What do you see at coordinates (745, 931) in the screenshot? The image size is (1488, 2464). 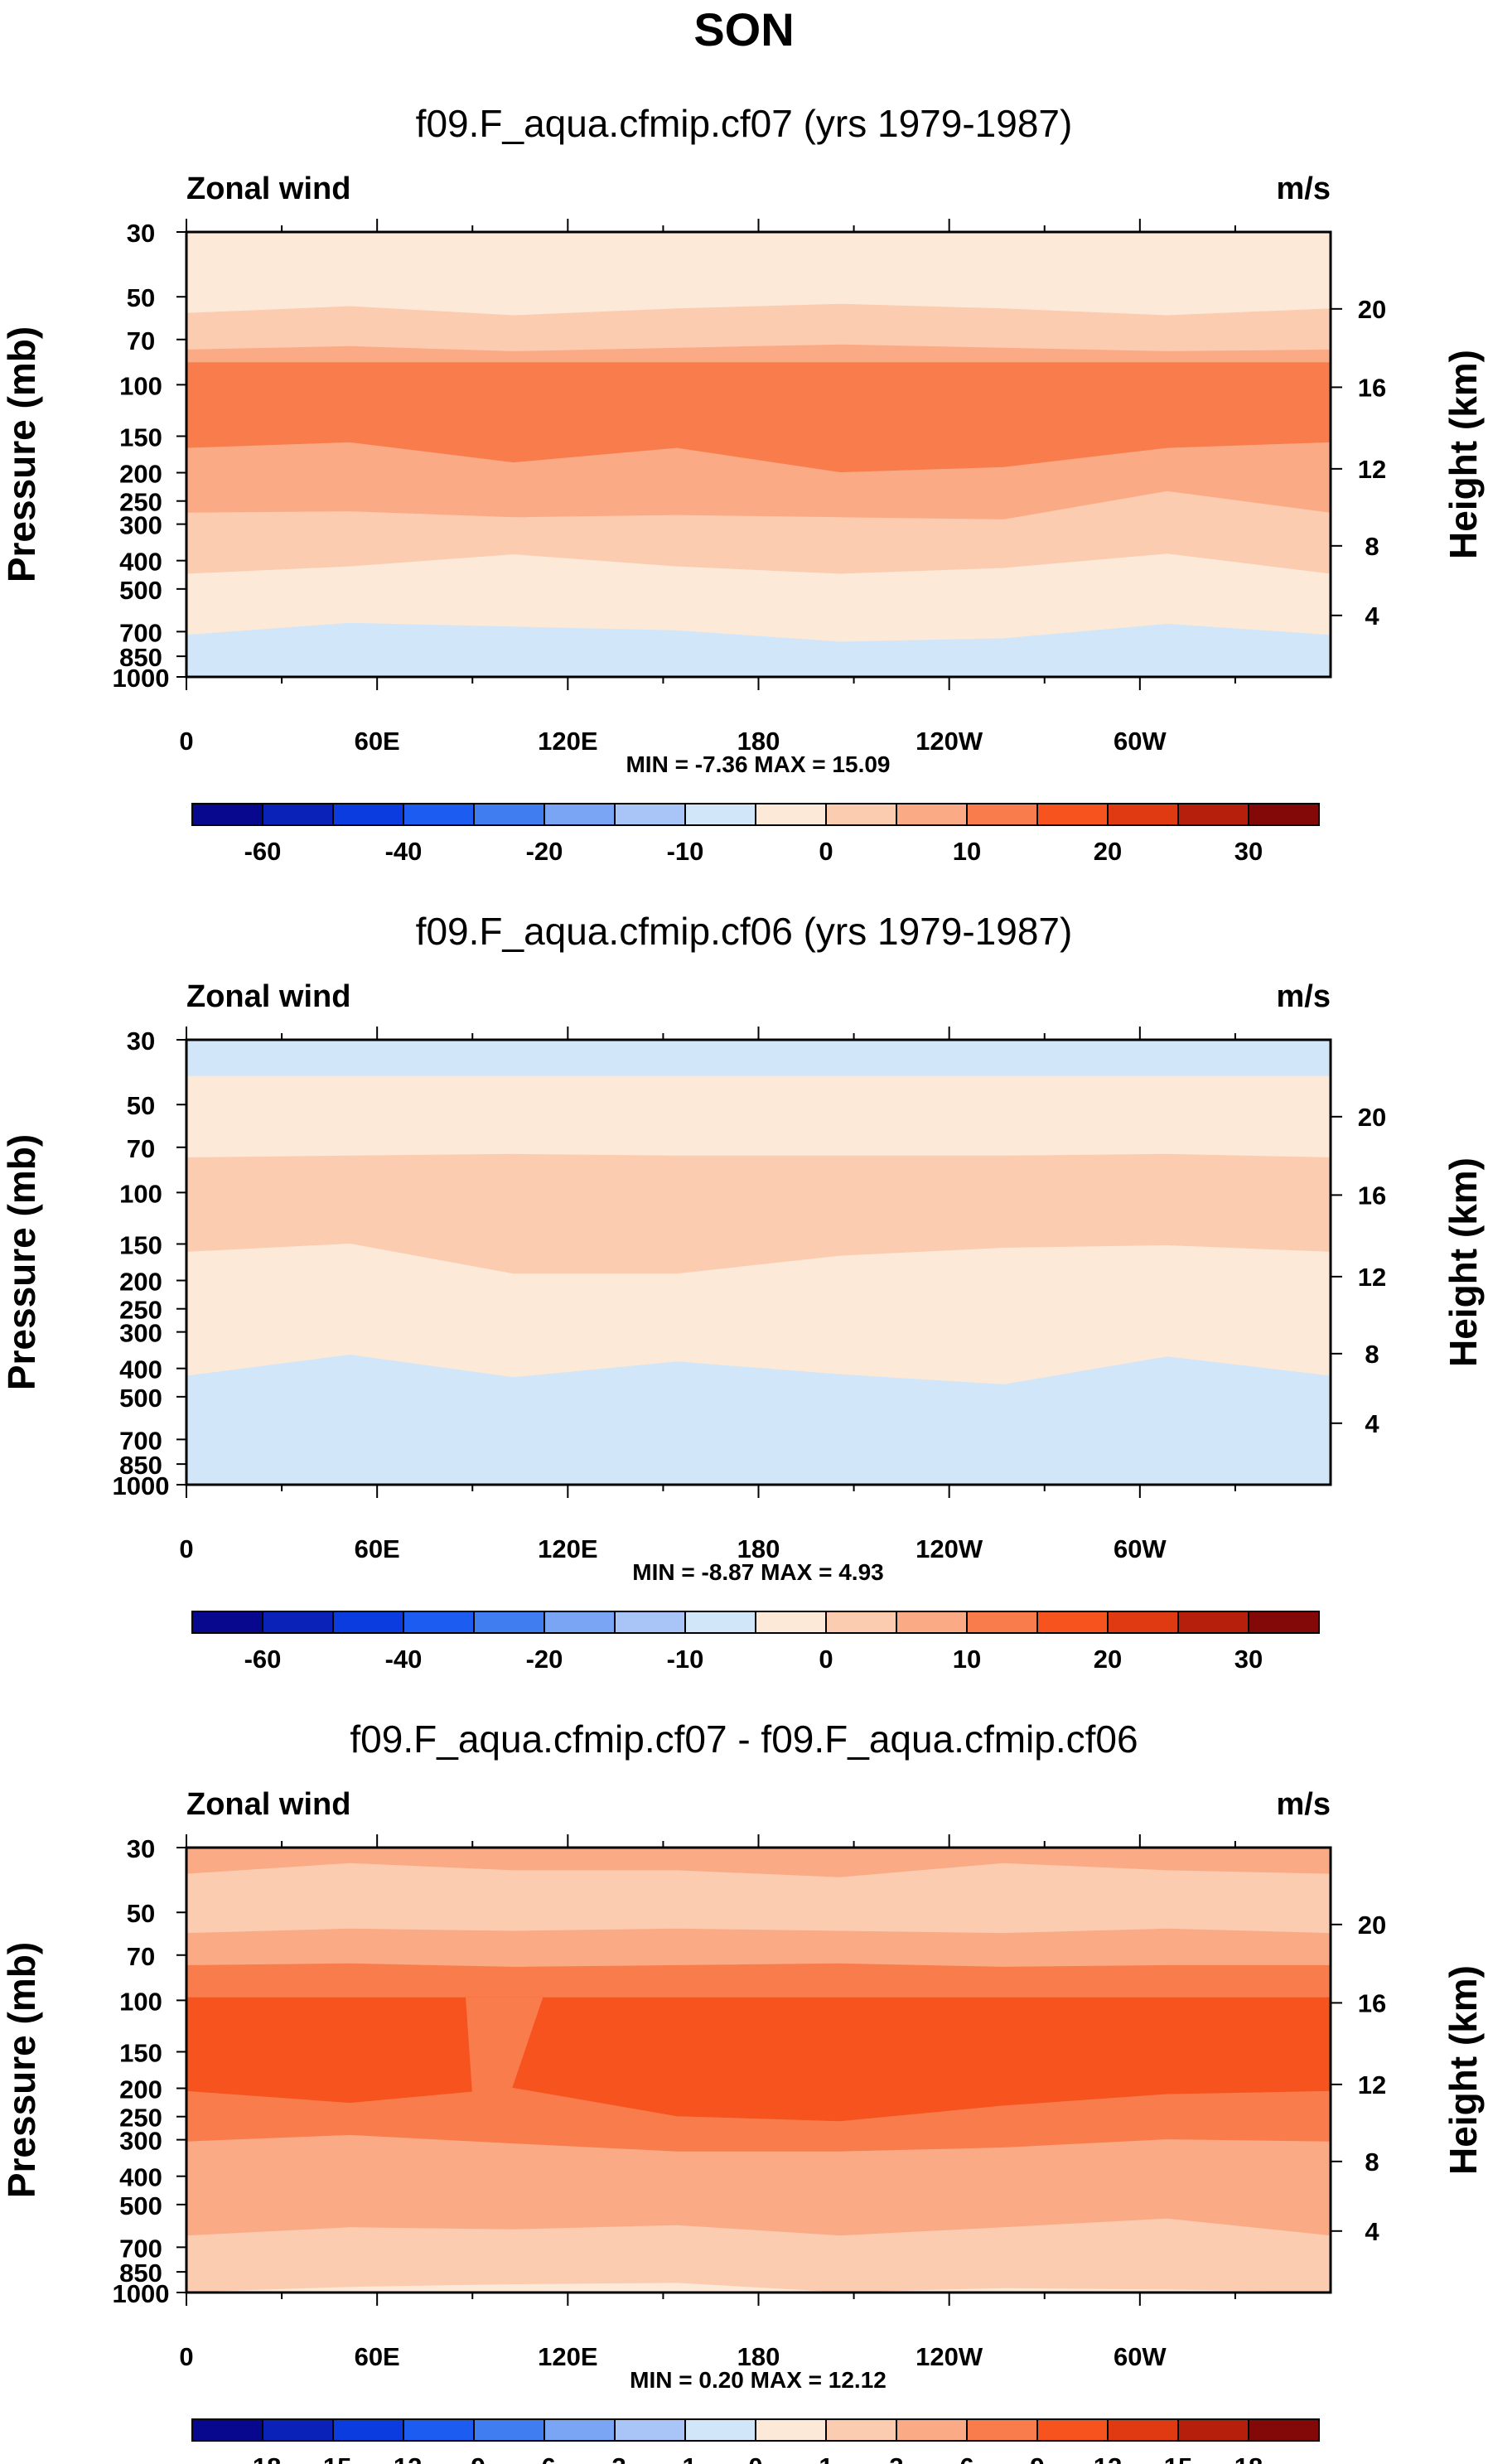 I see `panel-title: f09.F_aqua.cfmip.cf06 (yrs 1979-1987)` at bounding box center [745, 931].